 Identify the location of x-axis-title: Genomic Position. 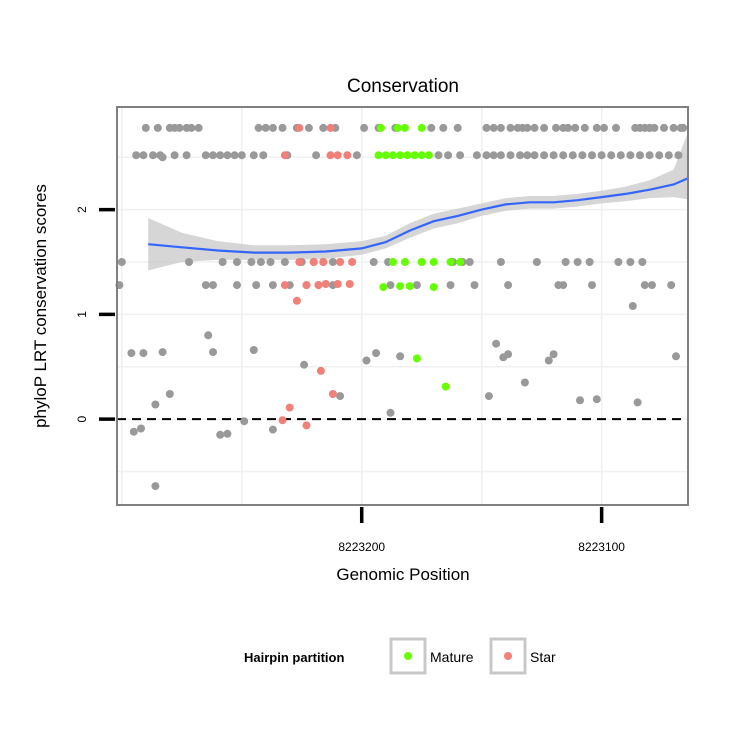
(402, 574).